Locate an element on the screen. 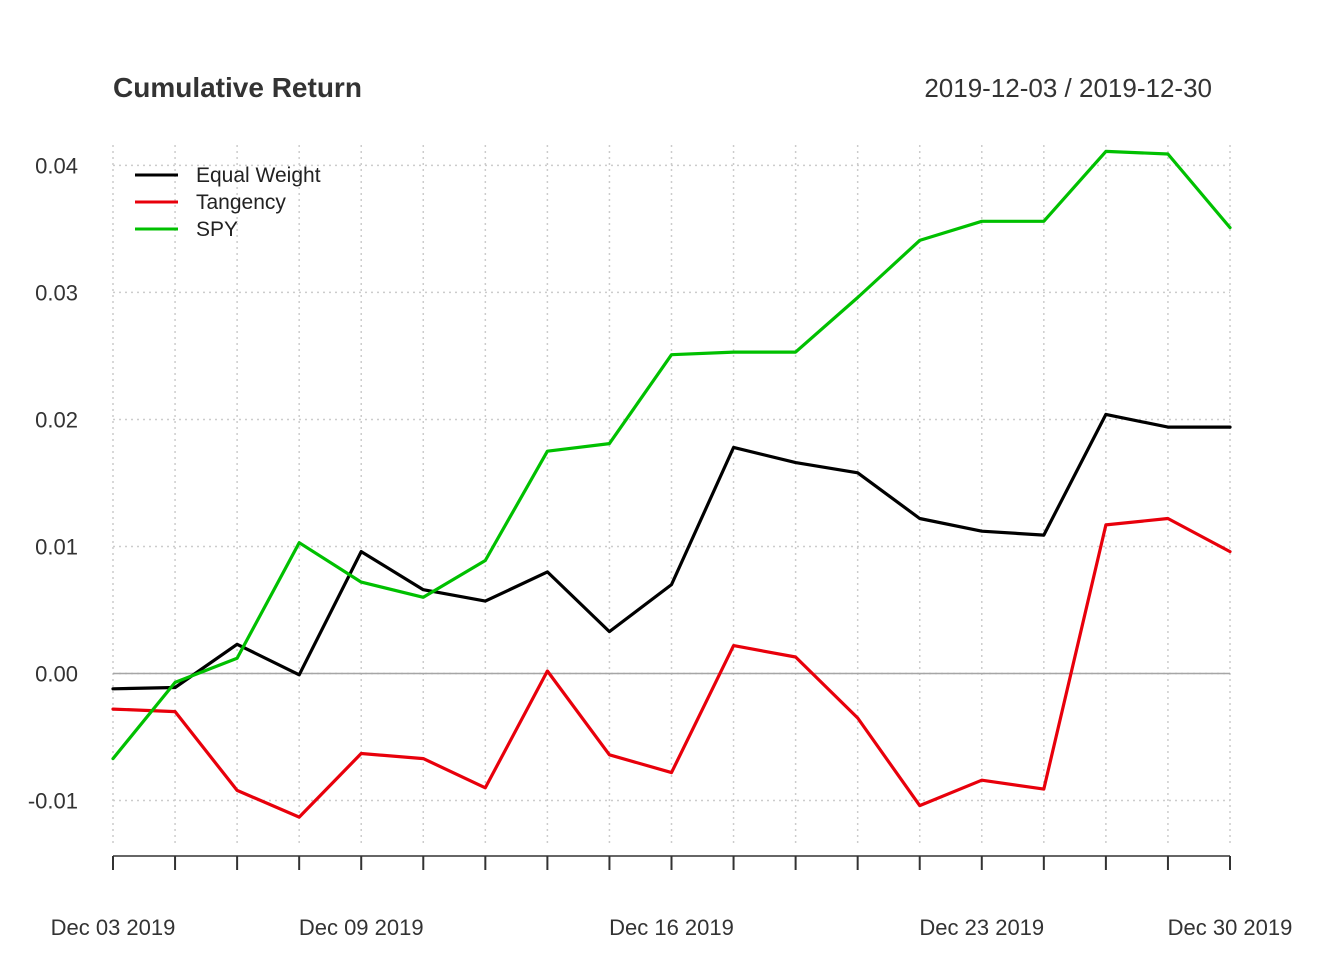 This screenshot has width=1344, height=960. x-tick-label: Dec 23 2019 is located at coordinates (981, 927).